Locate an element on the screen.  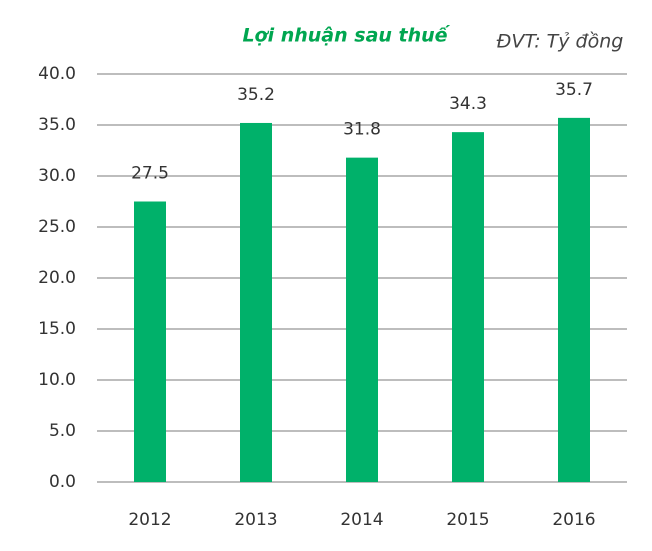
x-tick-label: 2014 is located at coordinates (361, 520).